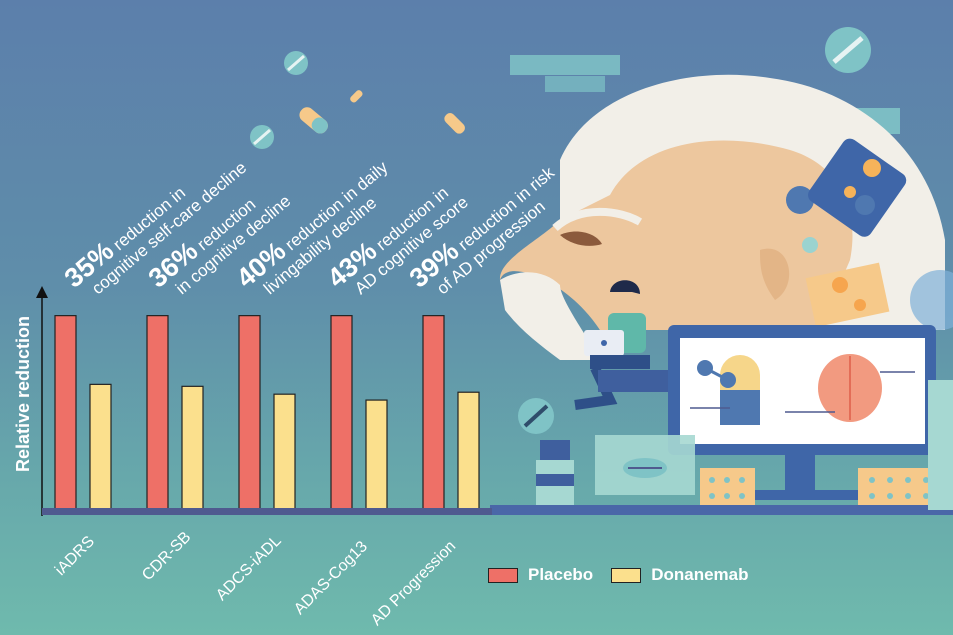  Describe the element at coordinates (626, 575) in the screenshot. I see `legend-swatch-donanemab` at that location.